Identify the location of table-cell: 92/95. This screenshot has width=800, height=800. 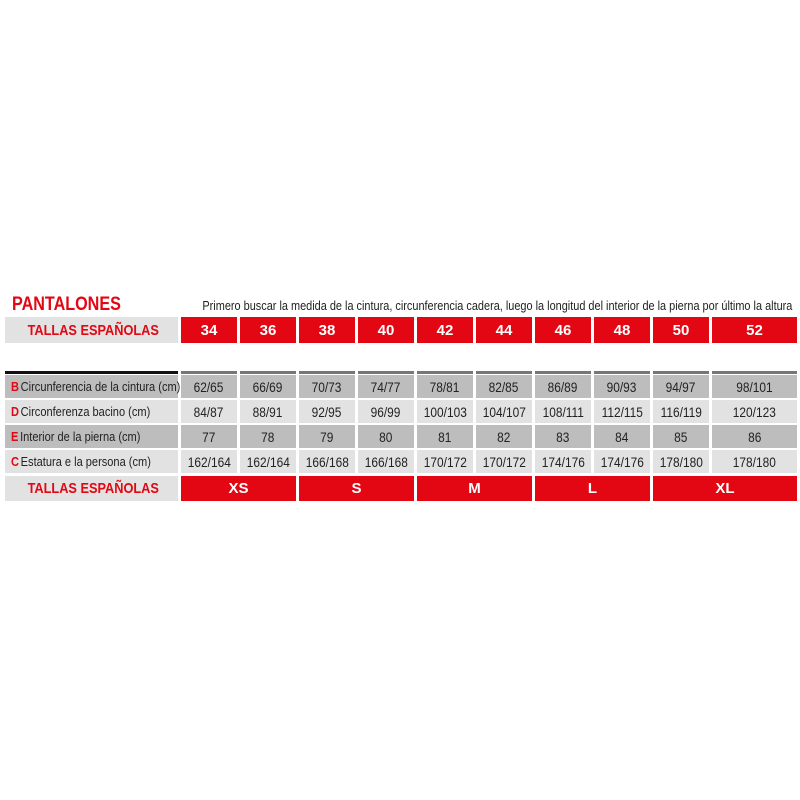
(327, 411).